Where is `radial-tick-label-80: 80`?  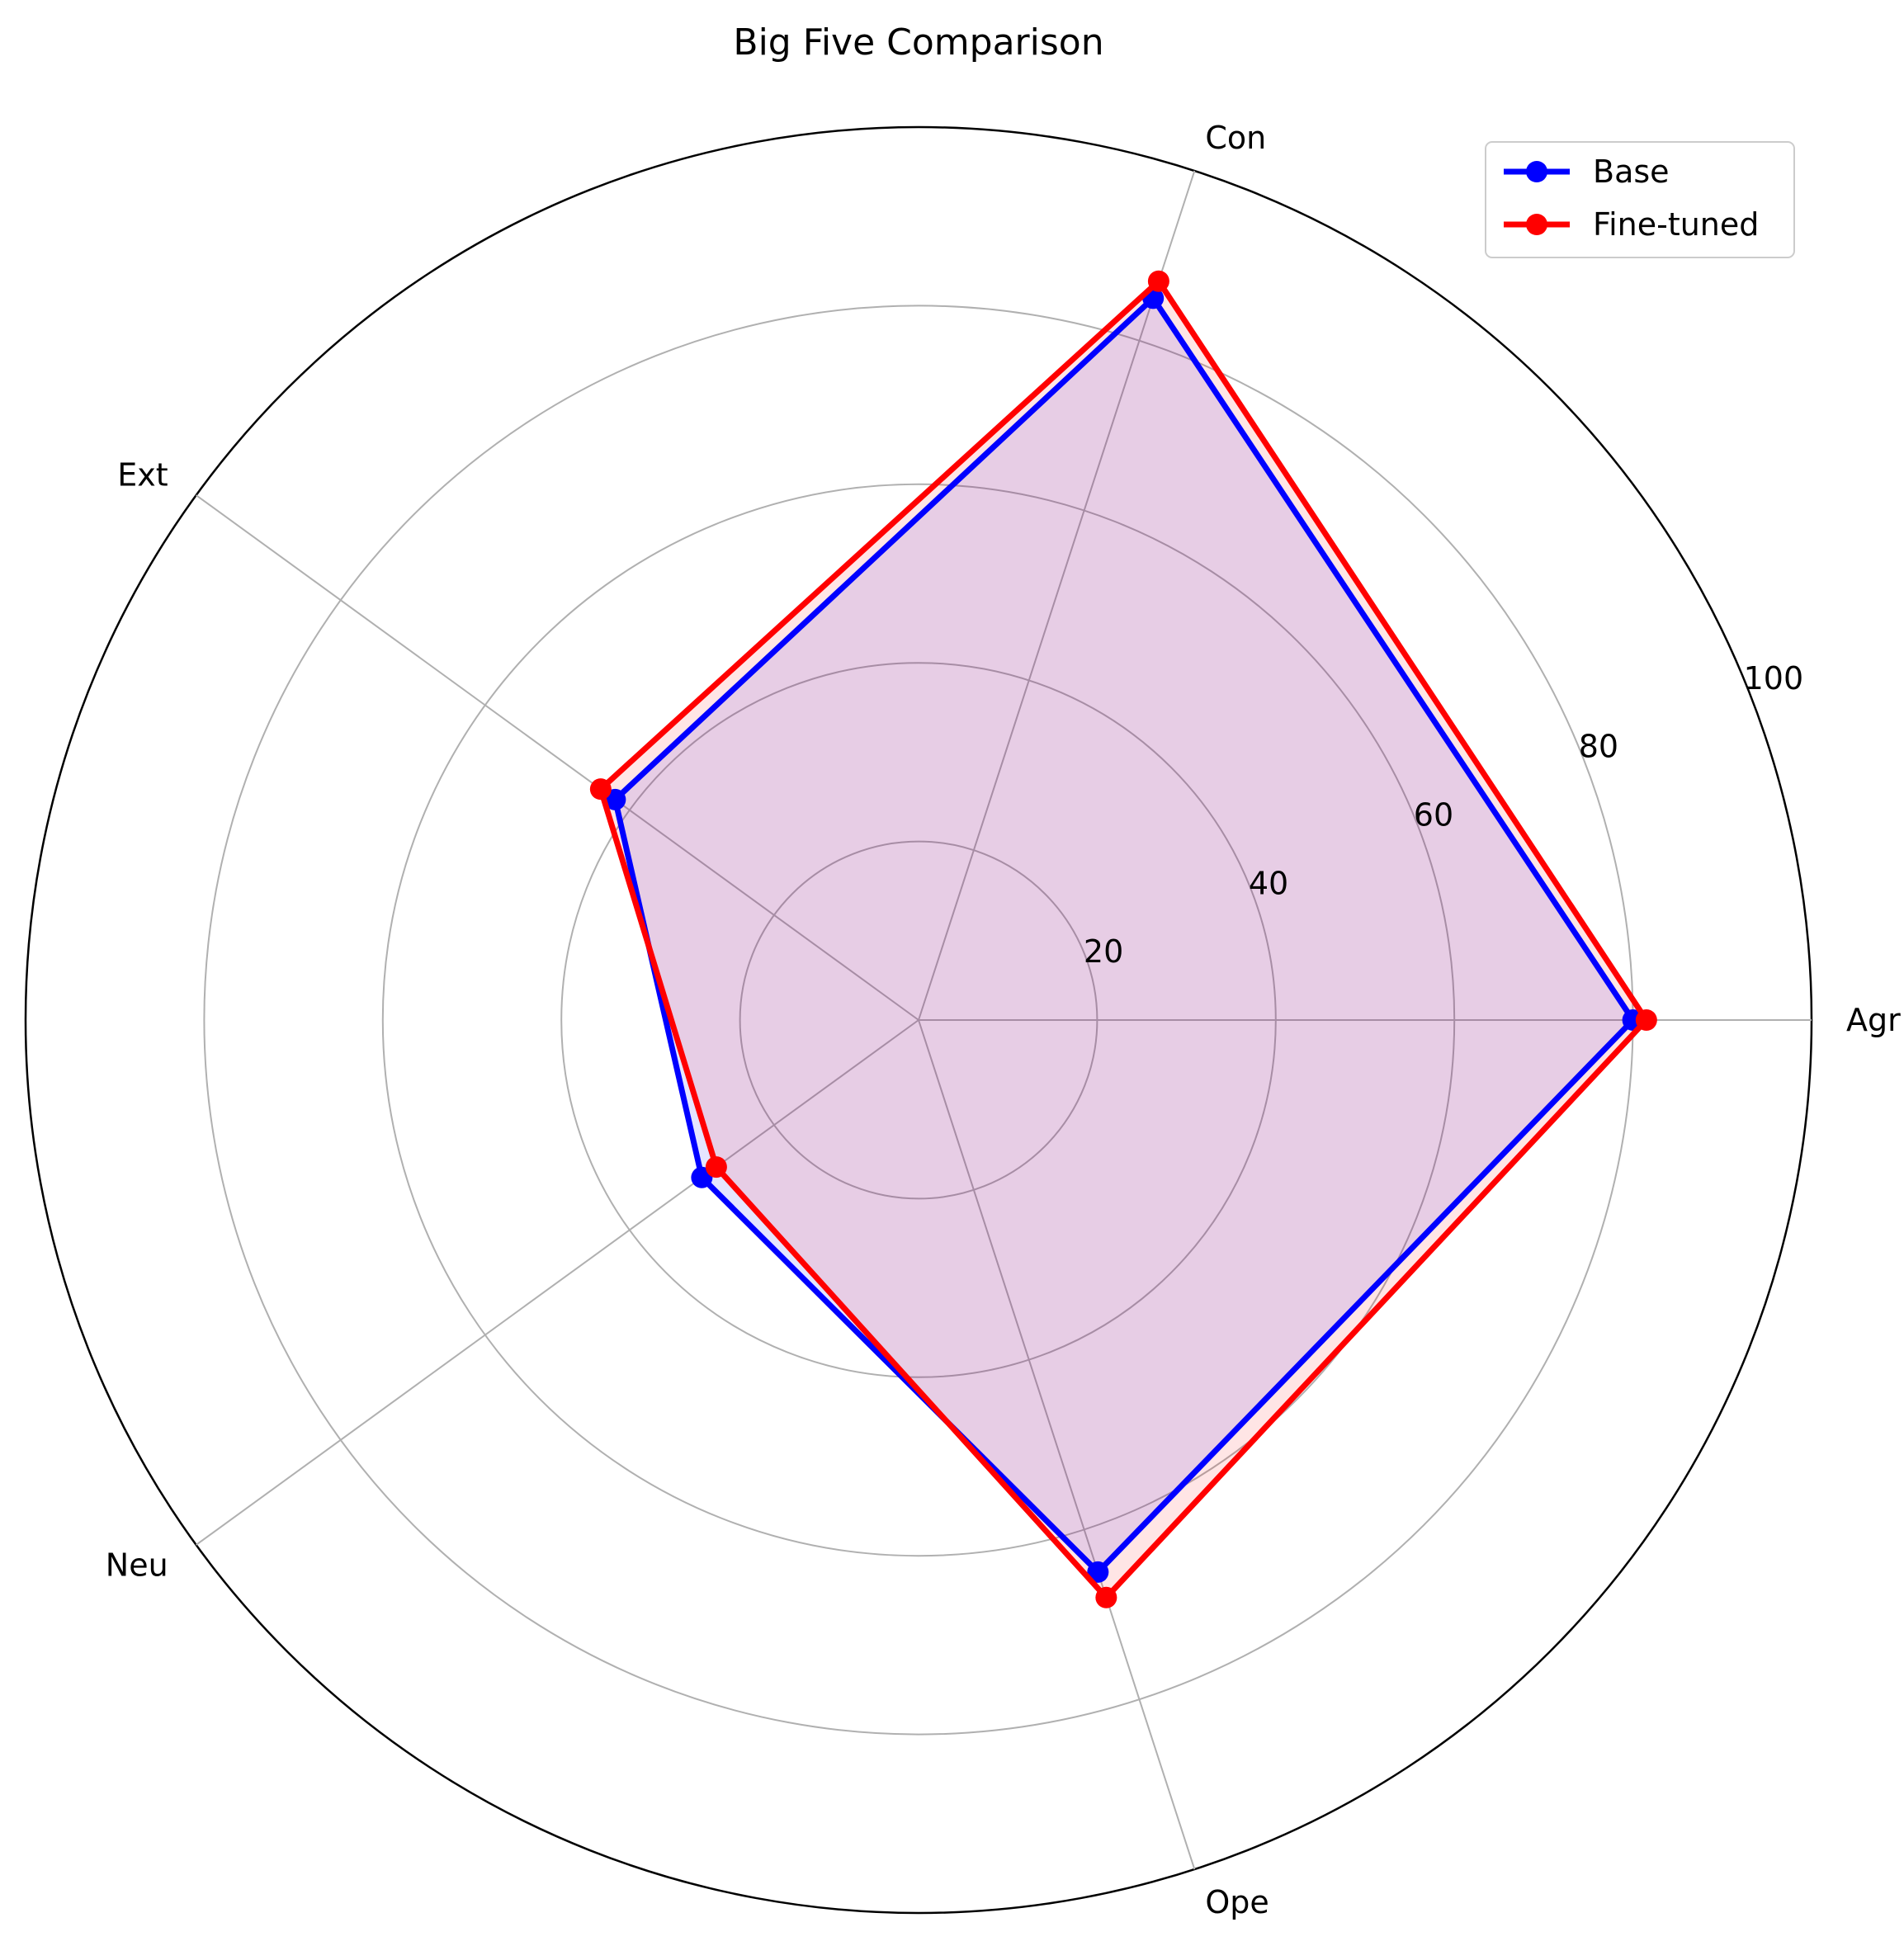 radial-tick-label-80: 80 is located at coordinates (1598, 747).